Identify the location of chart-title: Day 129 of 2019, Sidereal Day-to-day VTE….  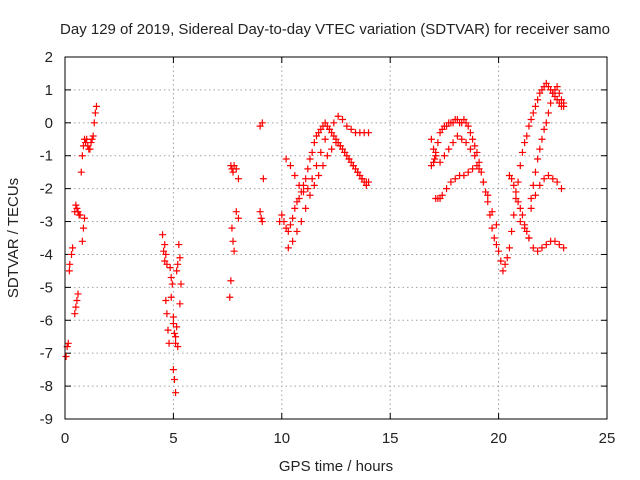
(335, 29).